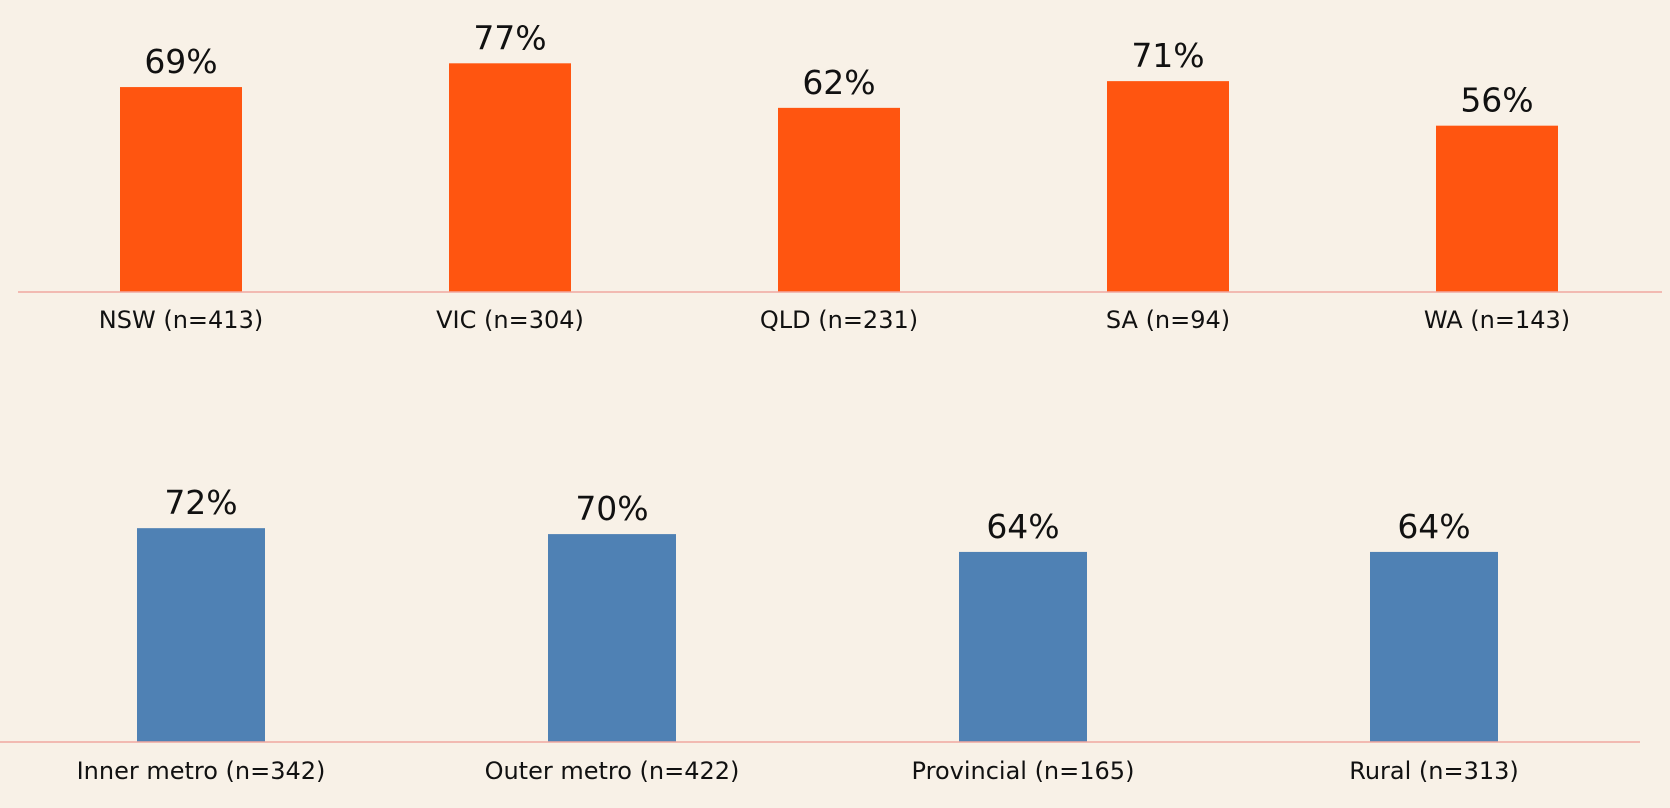 The height and width of the screenshot is (808, 1670). I want to click on x-tick-label: NSW (n=413), so click(181, 320).